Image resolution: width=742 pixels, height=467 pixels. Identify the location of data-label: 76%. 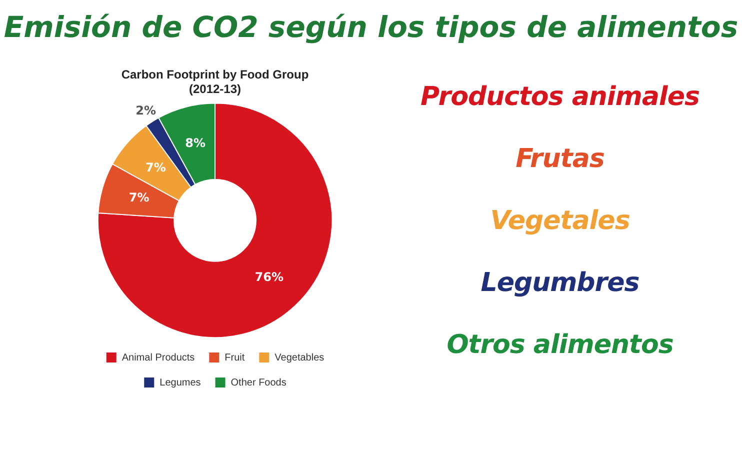
(269, 277).